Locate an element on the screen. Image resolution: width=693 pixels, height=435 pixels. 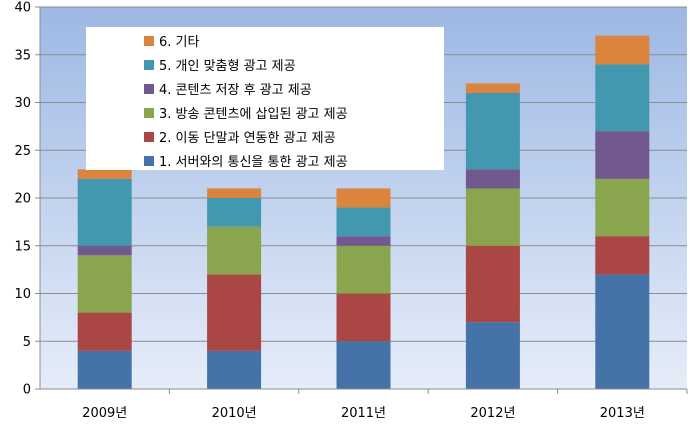
y-tick-label: 35 is located at coordinates (22, 55).